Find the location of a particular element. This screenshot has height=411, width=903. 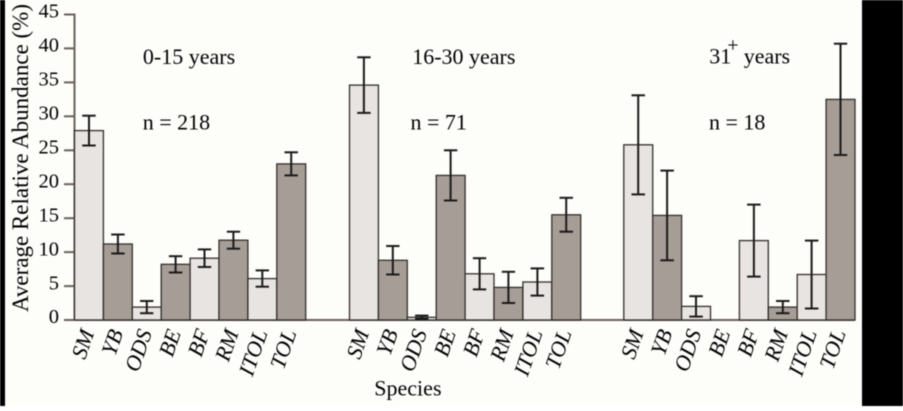

svg-text: 25 is located at coordinates (49, 148).